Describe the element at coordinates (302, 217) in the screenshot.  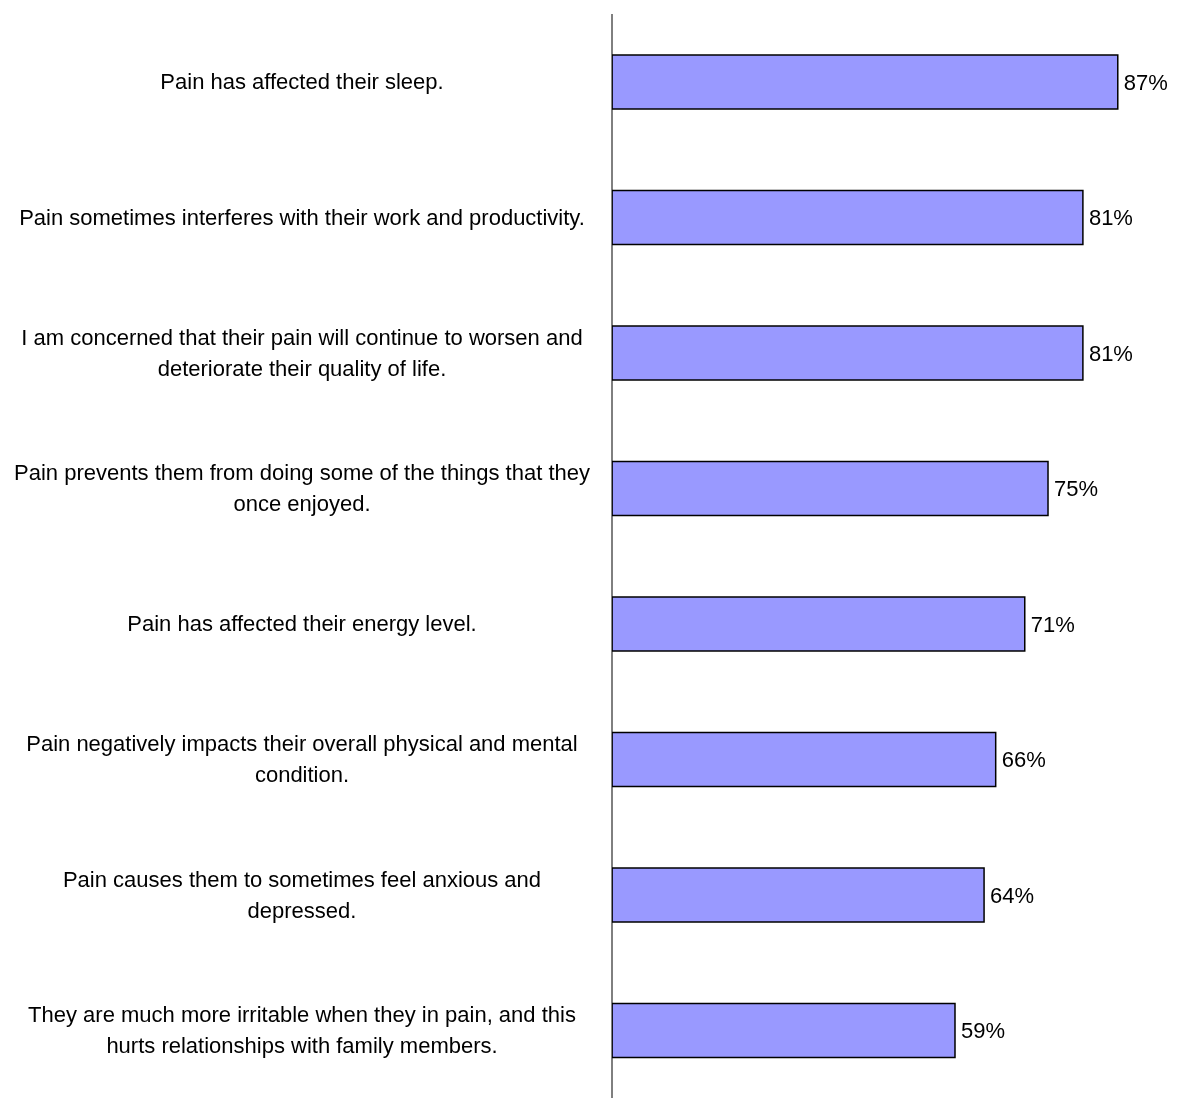
I see `y-tick-label: Pain sometimes interferes with their work and productivity.` at that location.